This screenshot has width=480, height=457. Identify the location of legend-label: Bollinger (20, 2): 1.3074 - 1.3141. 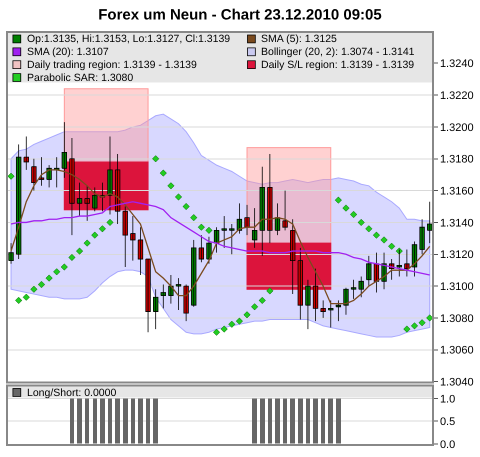
(338, 52).